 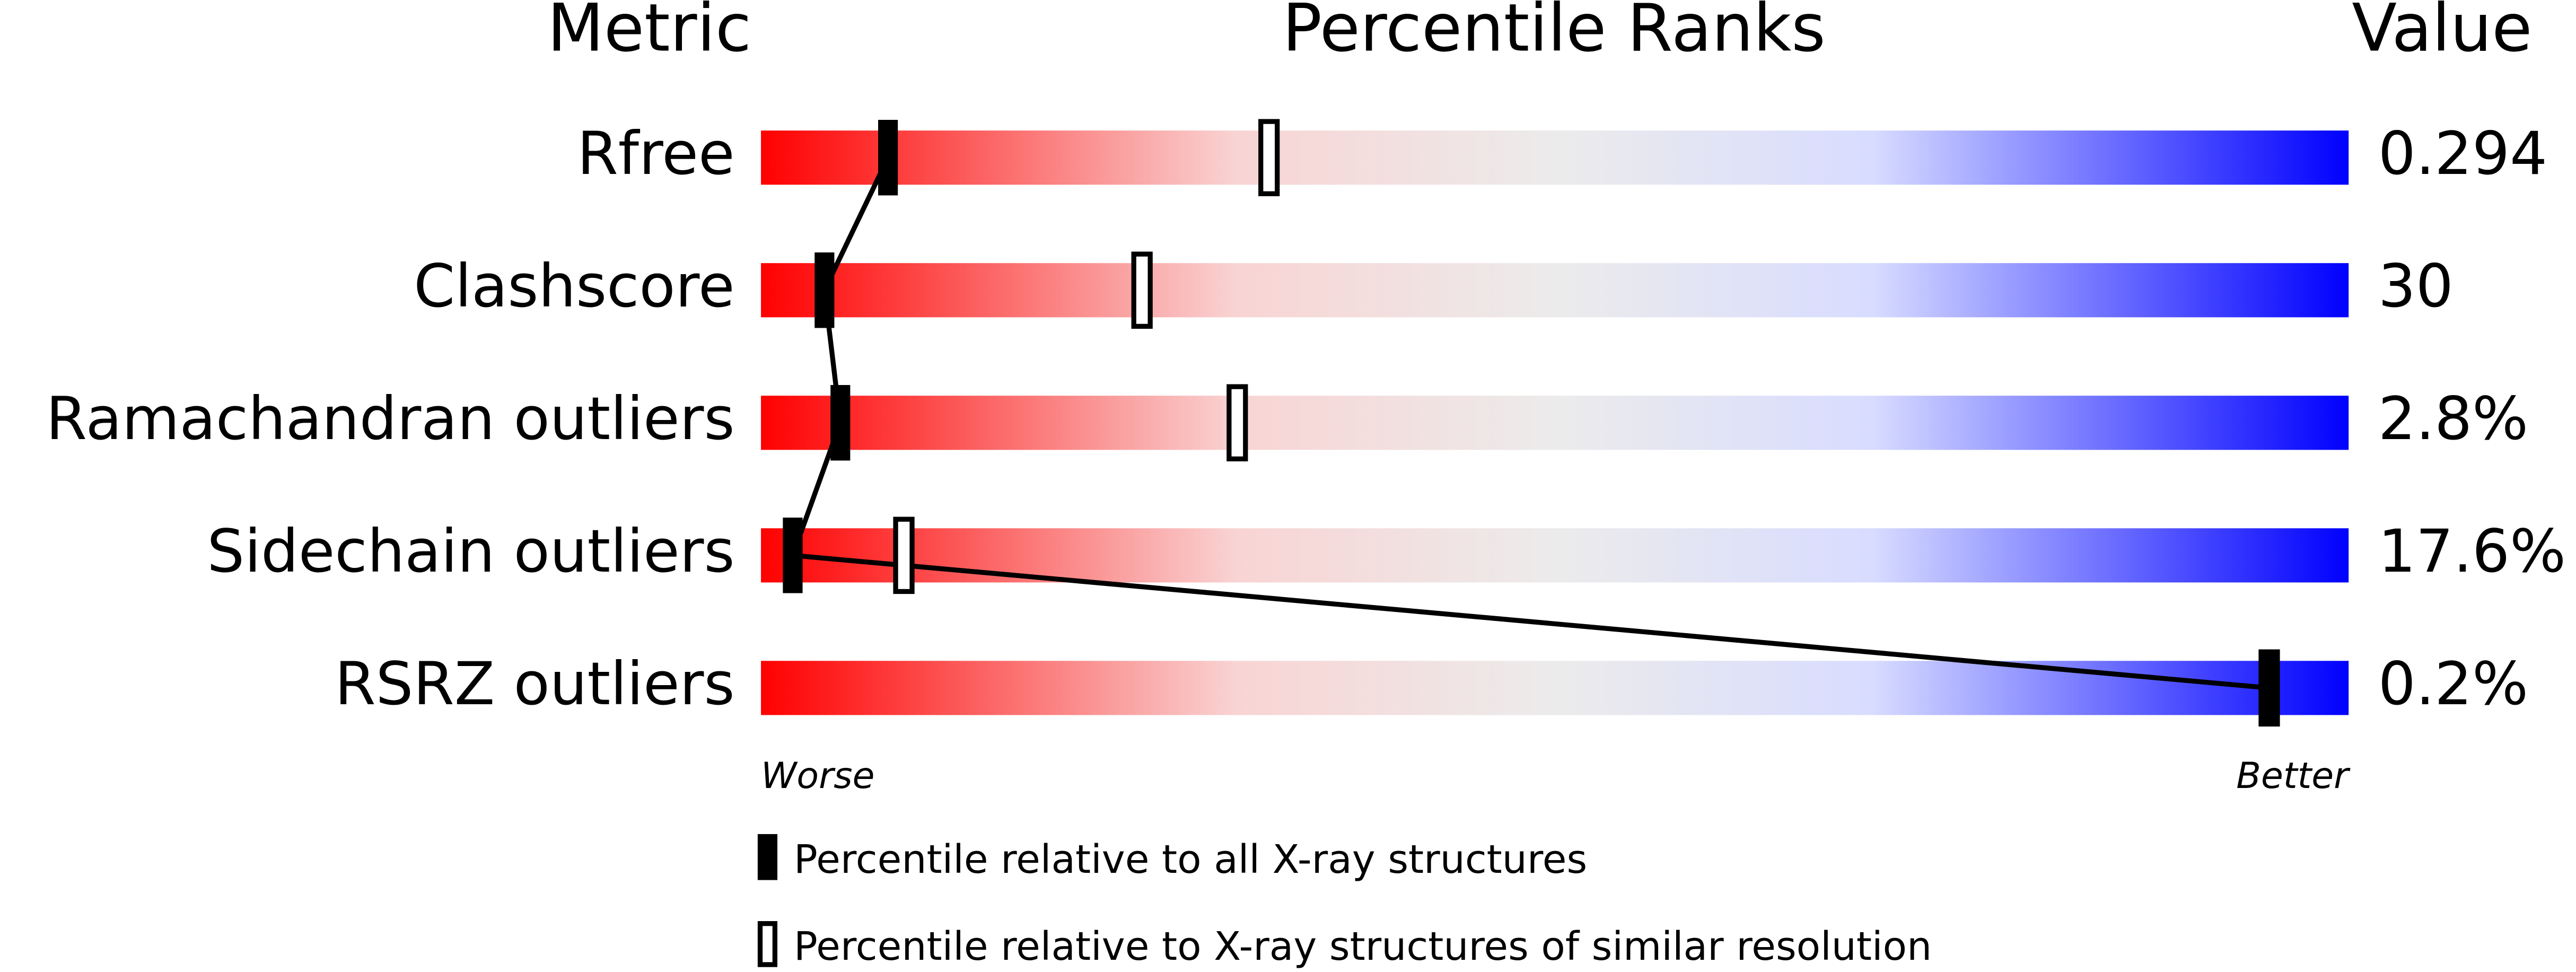 What do you see at coordinates (2462, 154) in the screenshot?
I see `metric-value: 0.294` at bounding box center [2462, 154].